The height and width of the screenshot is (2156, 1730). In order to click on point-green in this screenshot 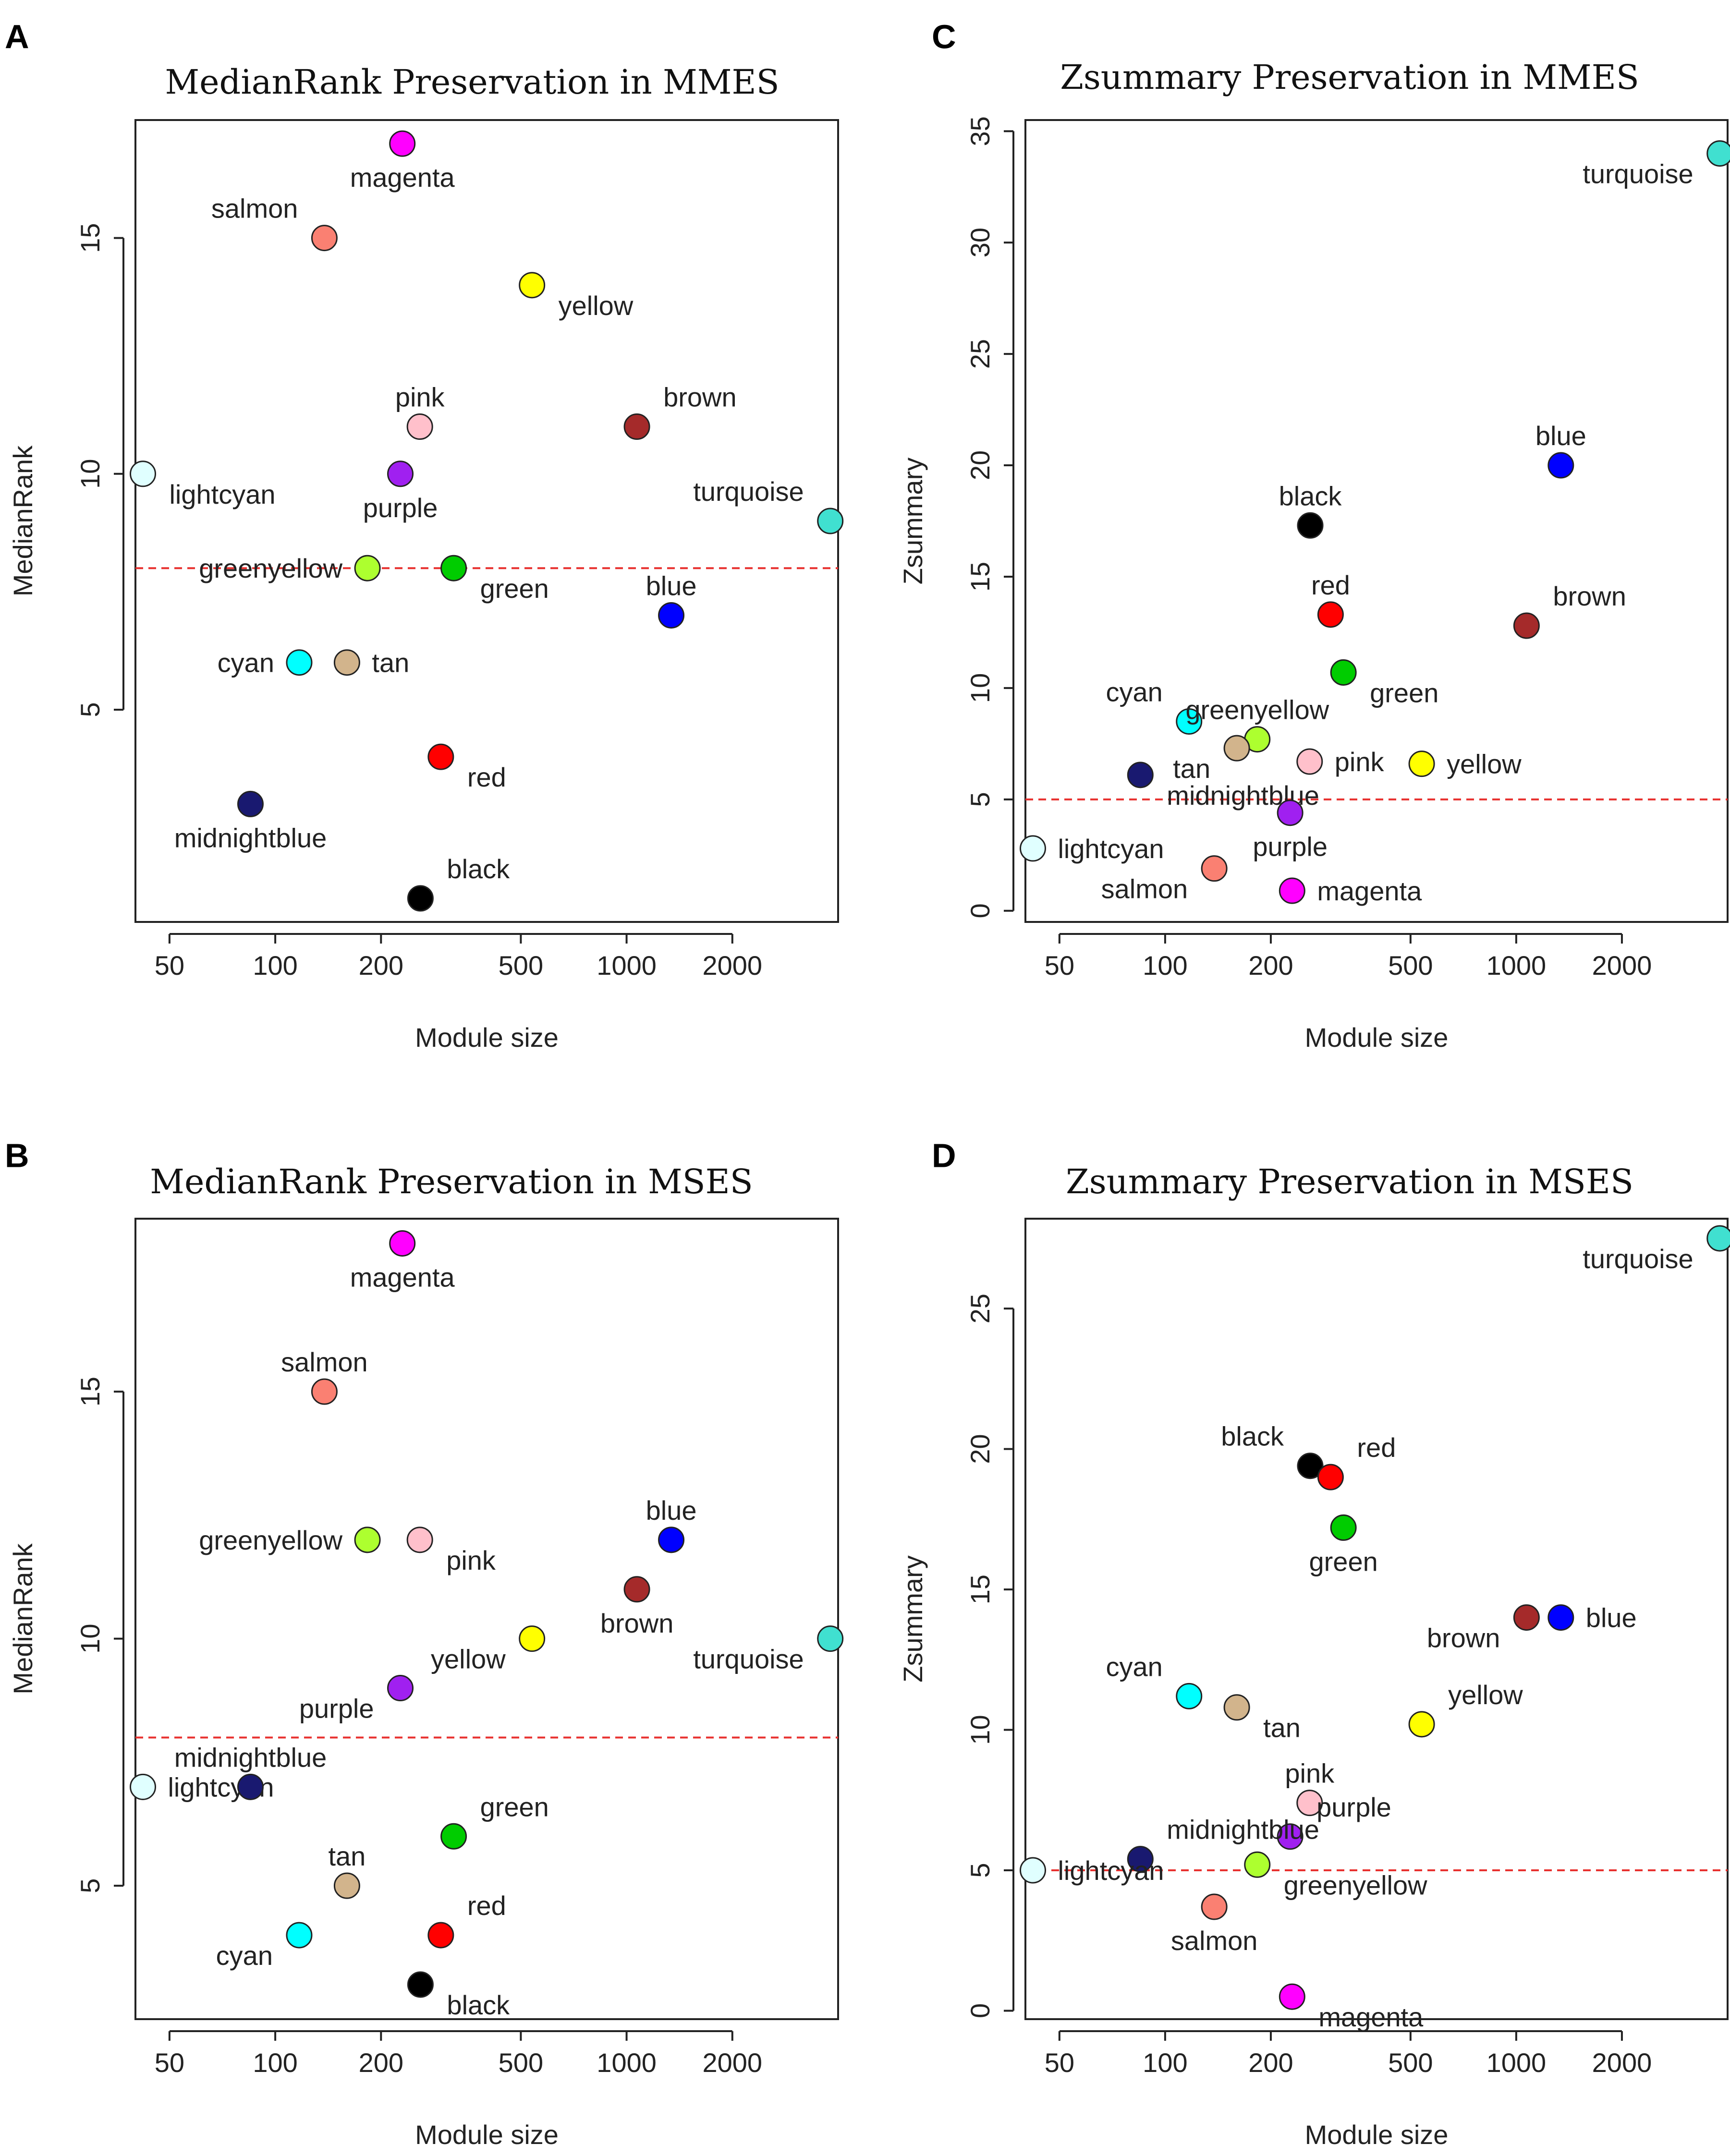, I will do `click(1343, 1527)`.